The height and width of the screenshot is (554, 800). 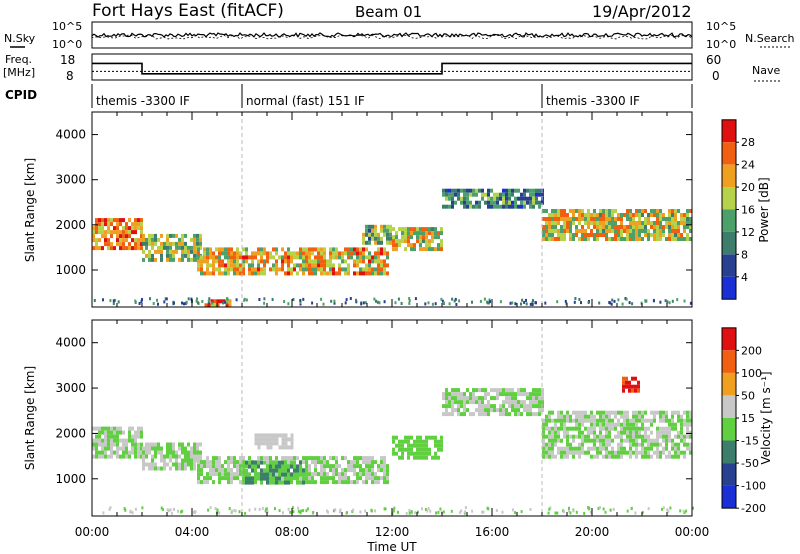 What do you see at coordinates (392, 35) in the screenshot?
I see `nsky-trace` at bounding box center [392, 35].